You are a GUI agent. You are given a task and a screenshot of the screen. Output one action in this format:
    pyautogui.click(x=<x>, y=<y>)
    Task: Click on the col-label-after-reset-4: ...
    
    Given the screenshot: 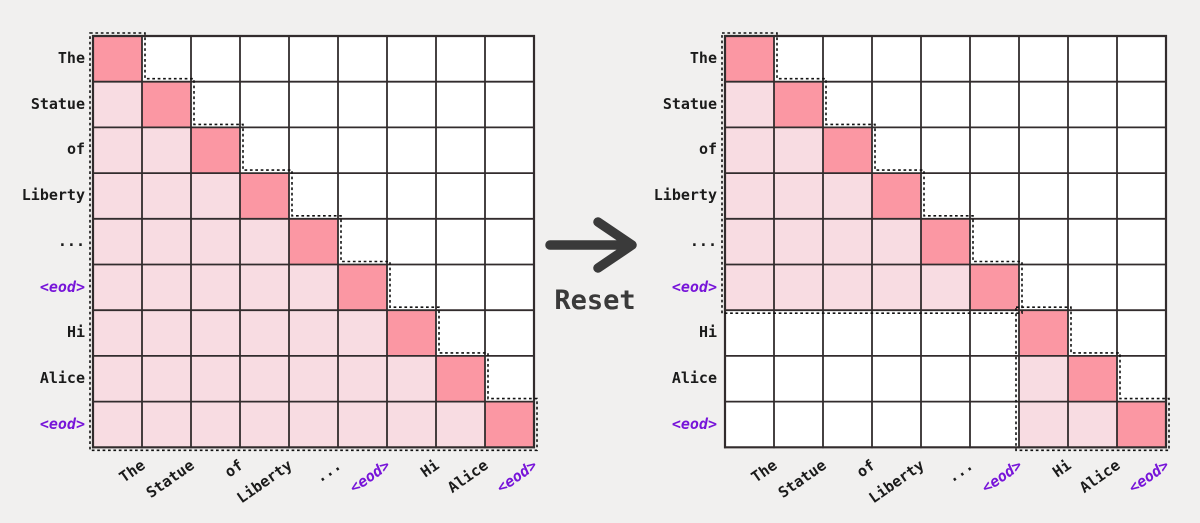 What is the action you would take?
    pyautogui.click(x=960, y=471)
    